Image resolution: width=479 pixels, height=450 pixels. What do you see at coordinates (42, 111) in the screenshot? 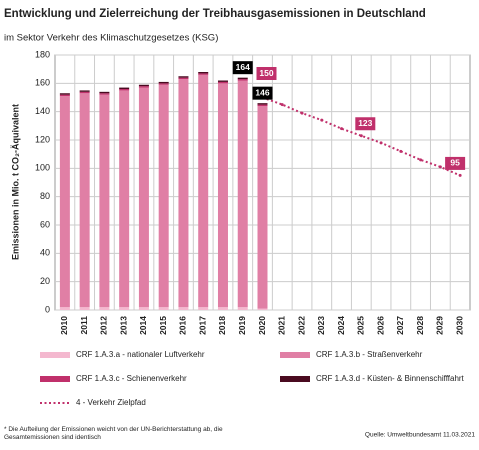
I see `y-tick-label: 140` at bounding box center [42, 111].